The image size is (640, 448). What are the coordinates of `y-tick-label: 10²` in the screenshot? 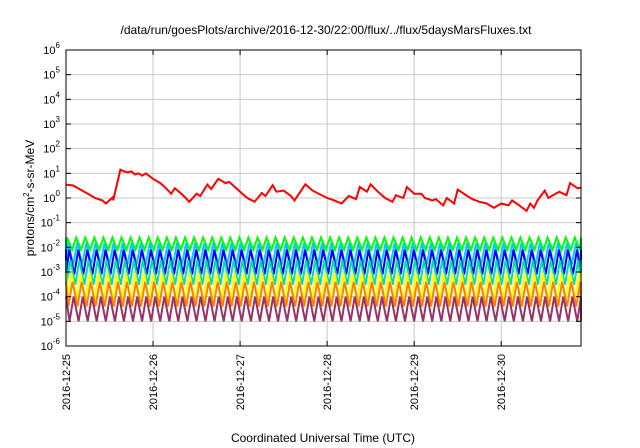 It's located at (51, 148).